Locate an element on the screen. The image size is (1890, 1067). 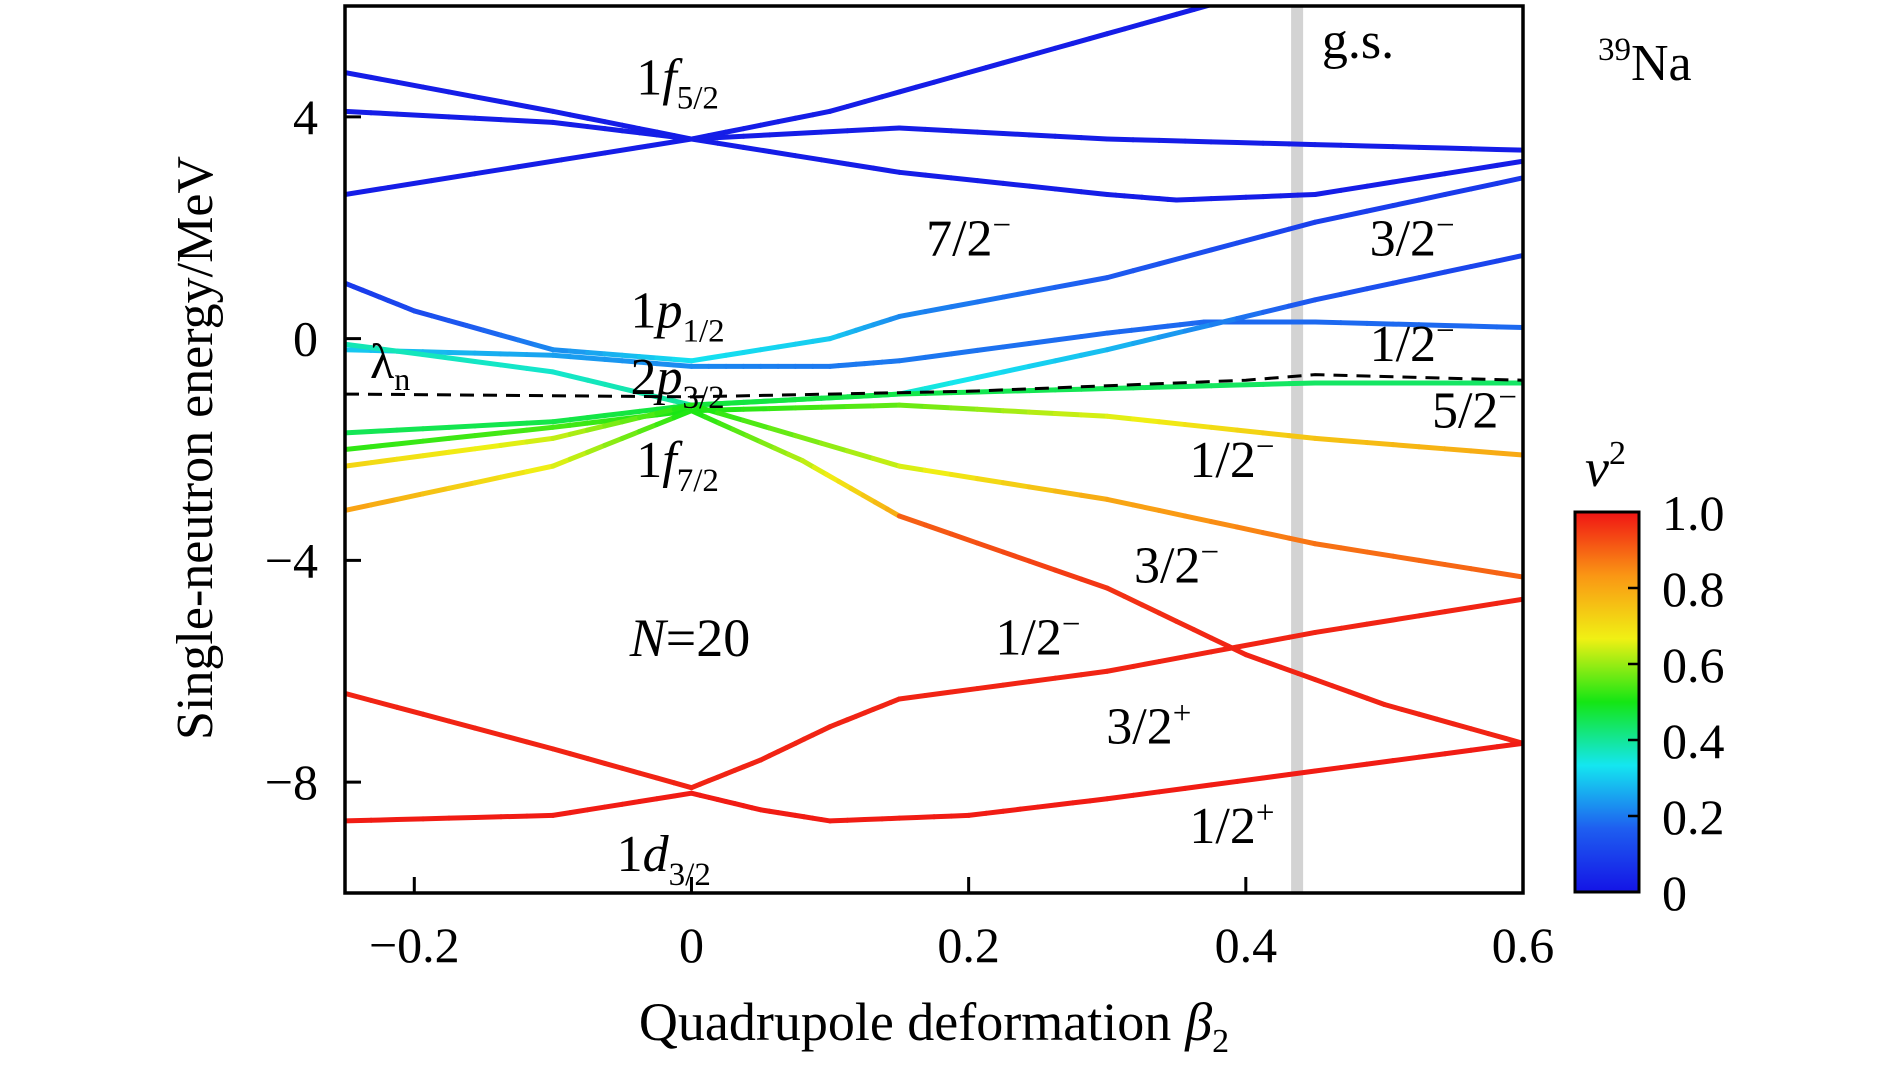
level-label-main: 5/2 is located at coordinates (1465, 410).